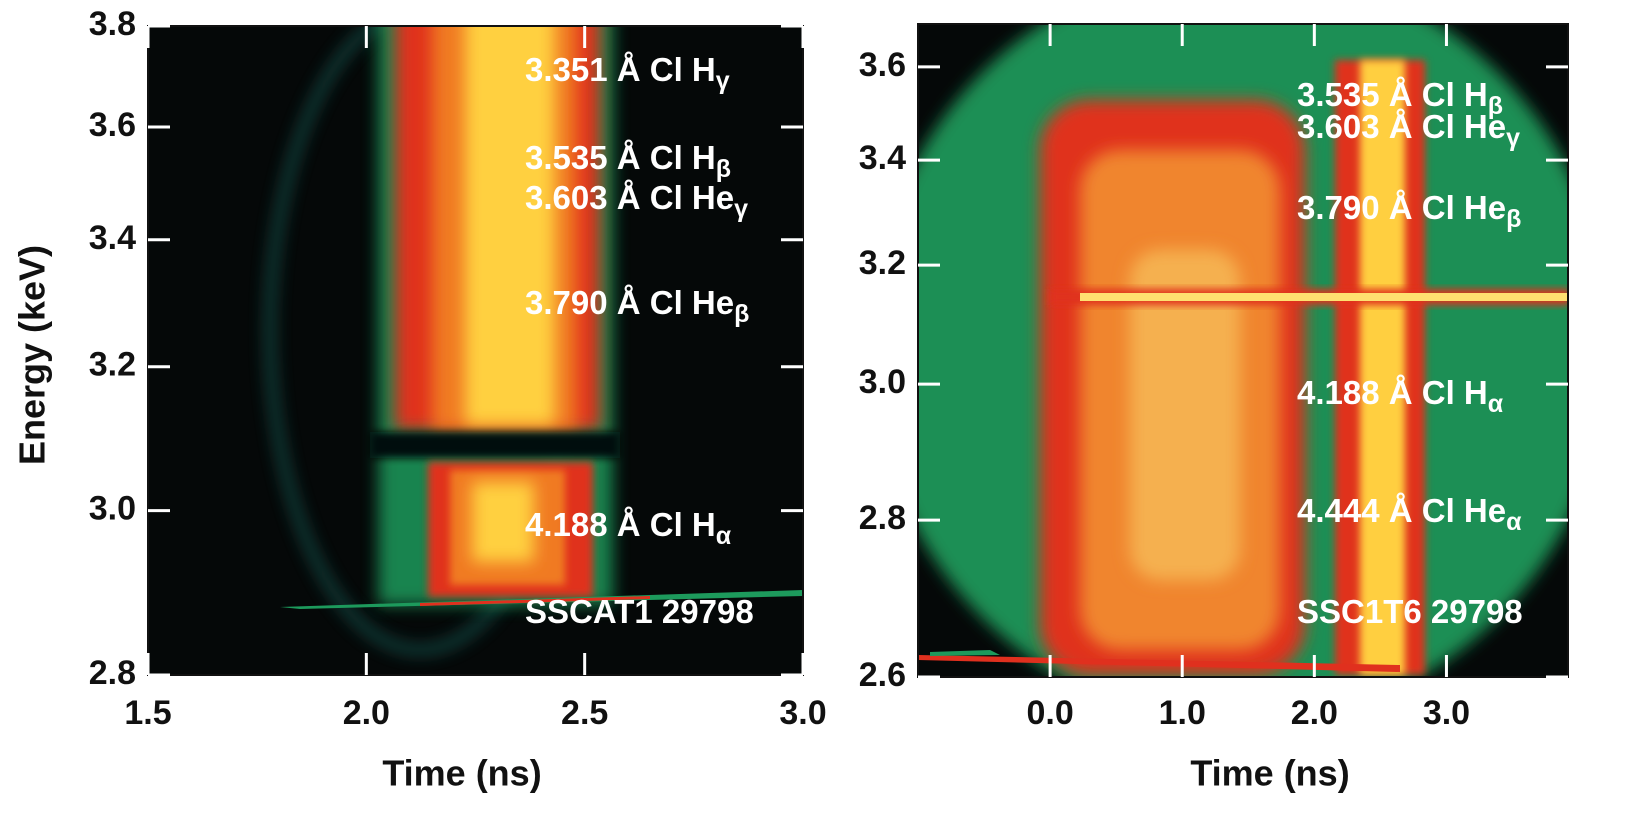 This screenshot has height=834, width=1638. I want to click on annotation-text: SSCAT1 29798, so click(639, 611).